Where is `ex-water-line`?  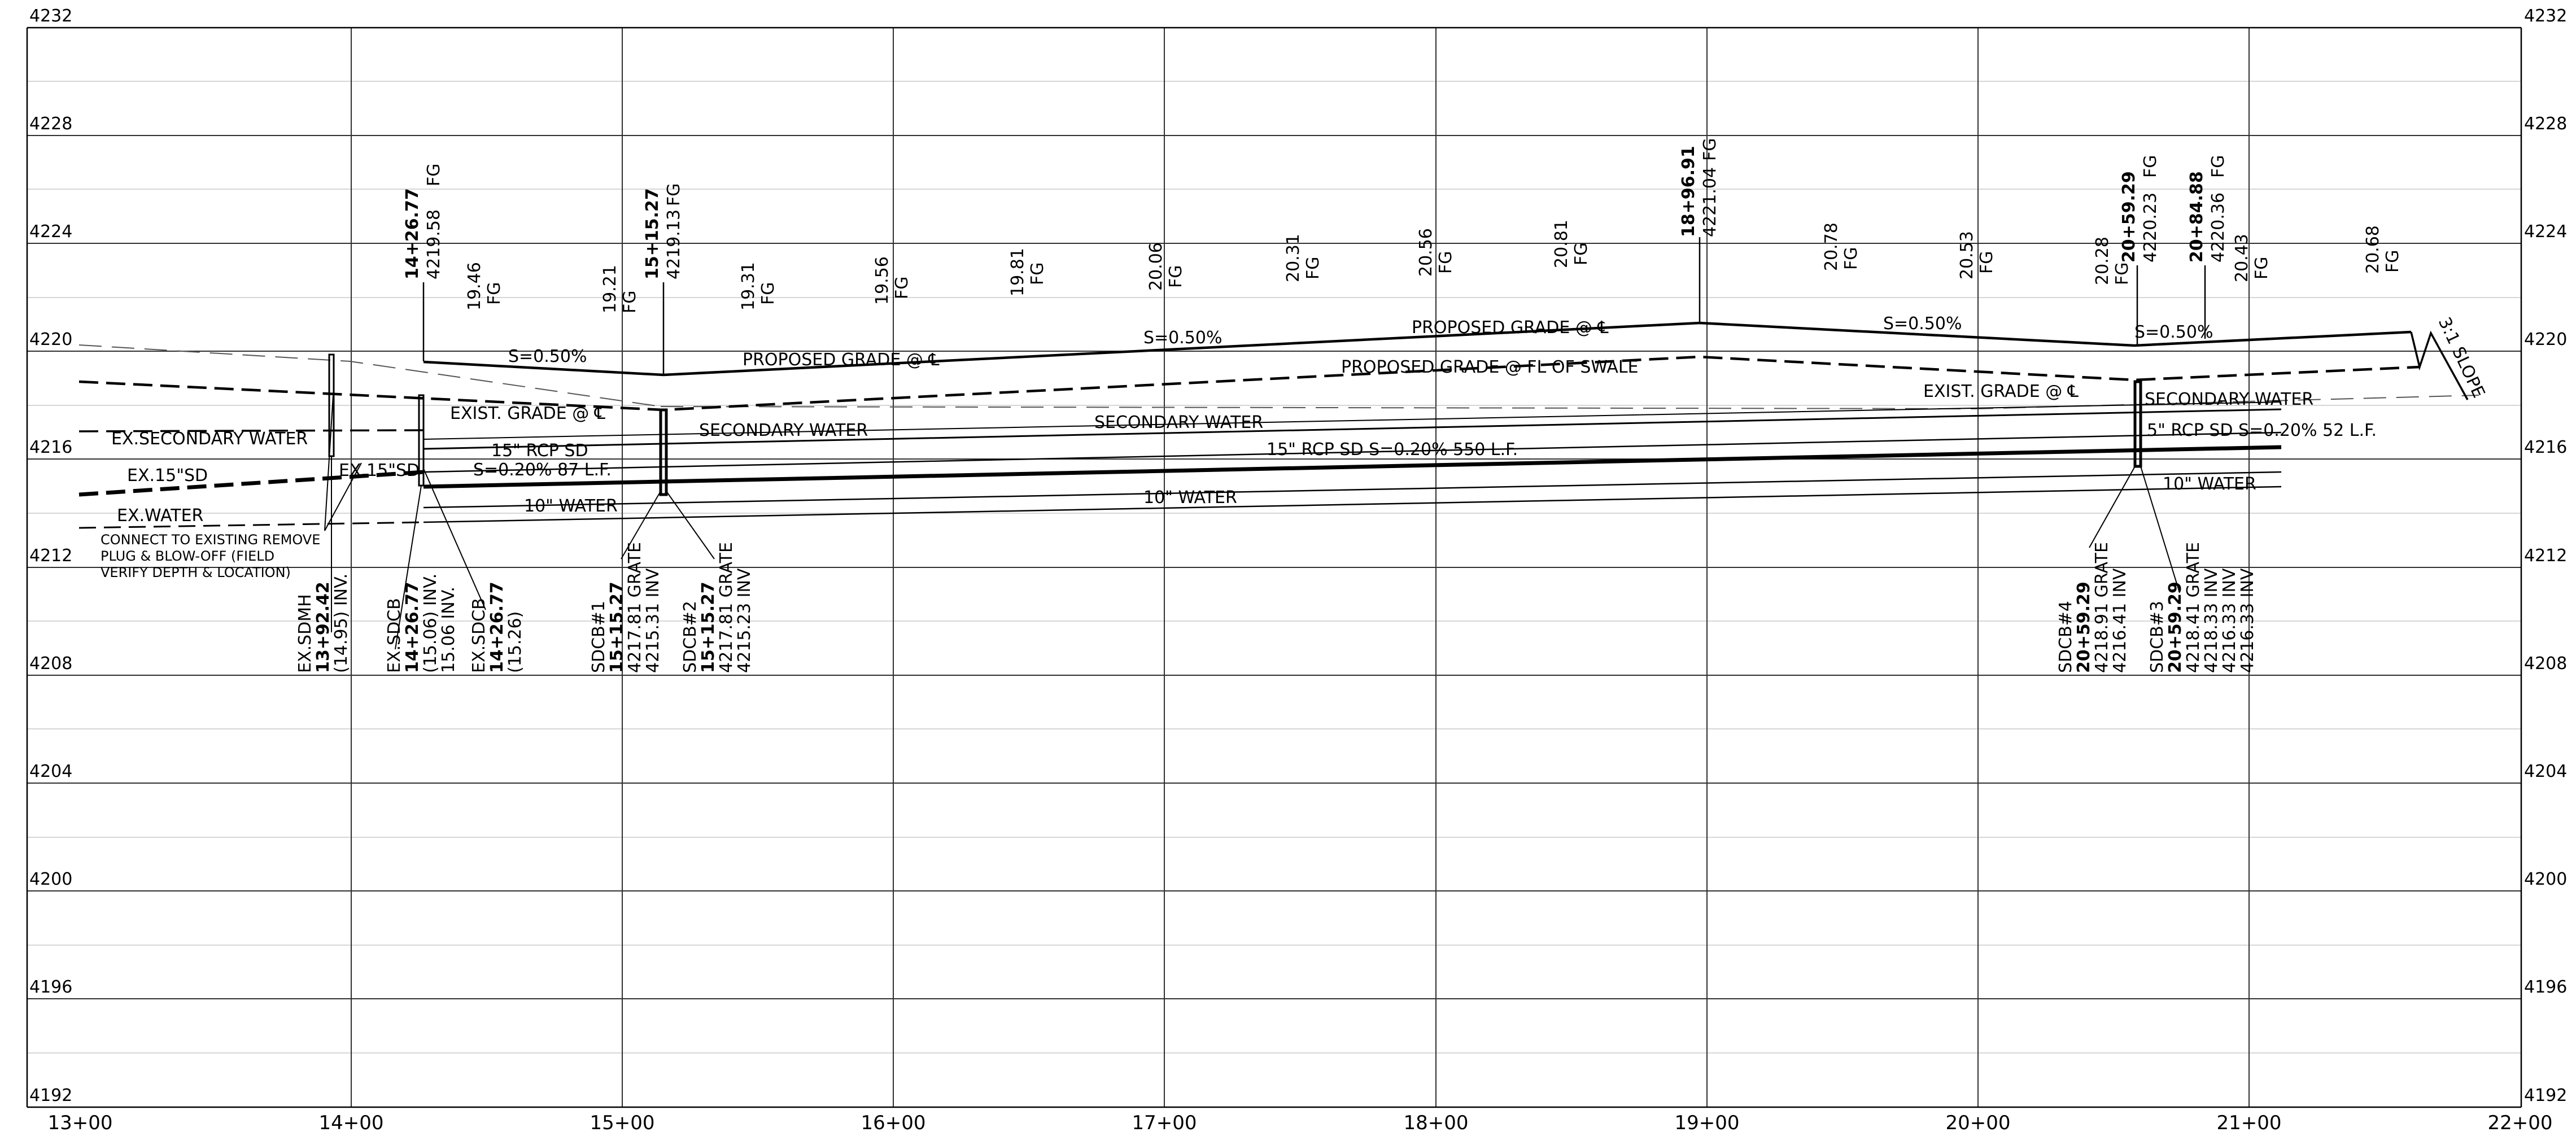 ex-water-line is located at coordinates (251, 525).